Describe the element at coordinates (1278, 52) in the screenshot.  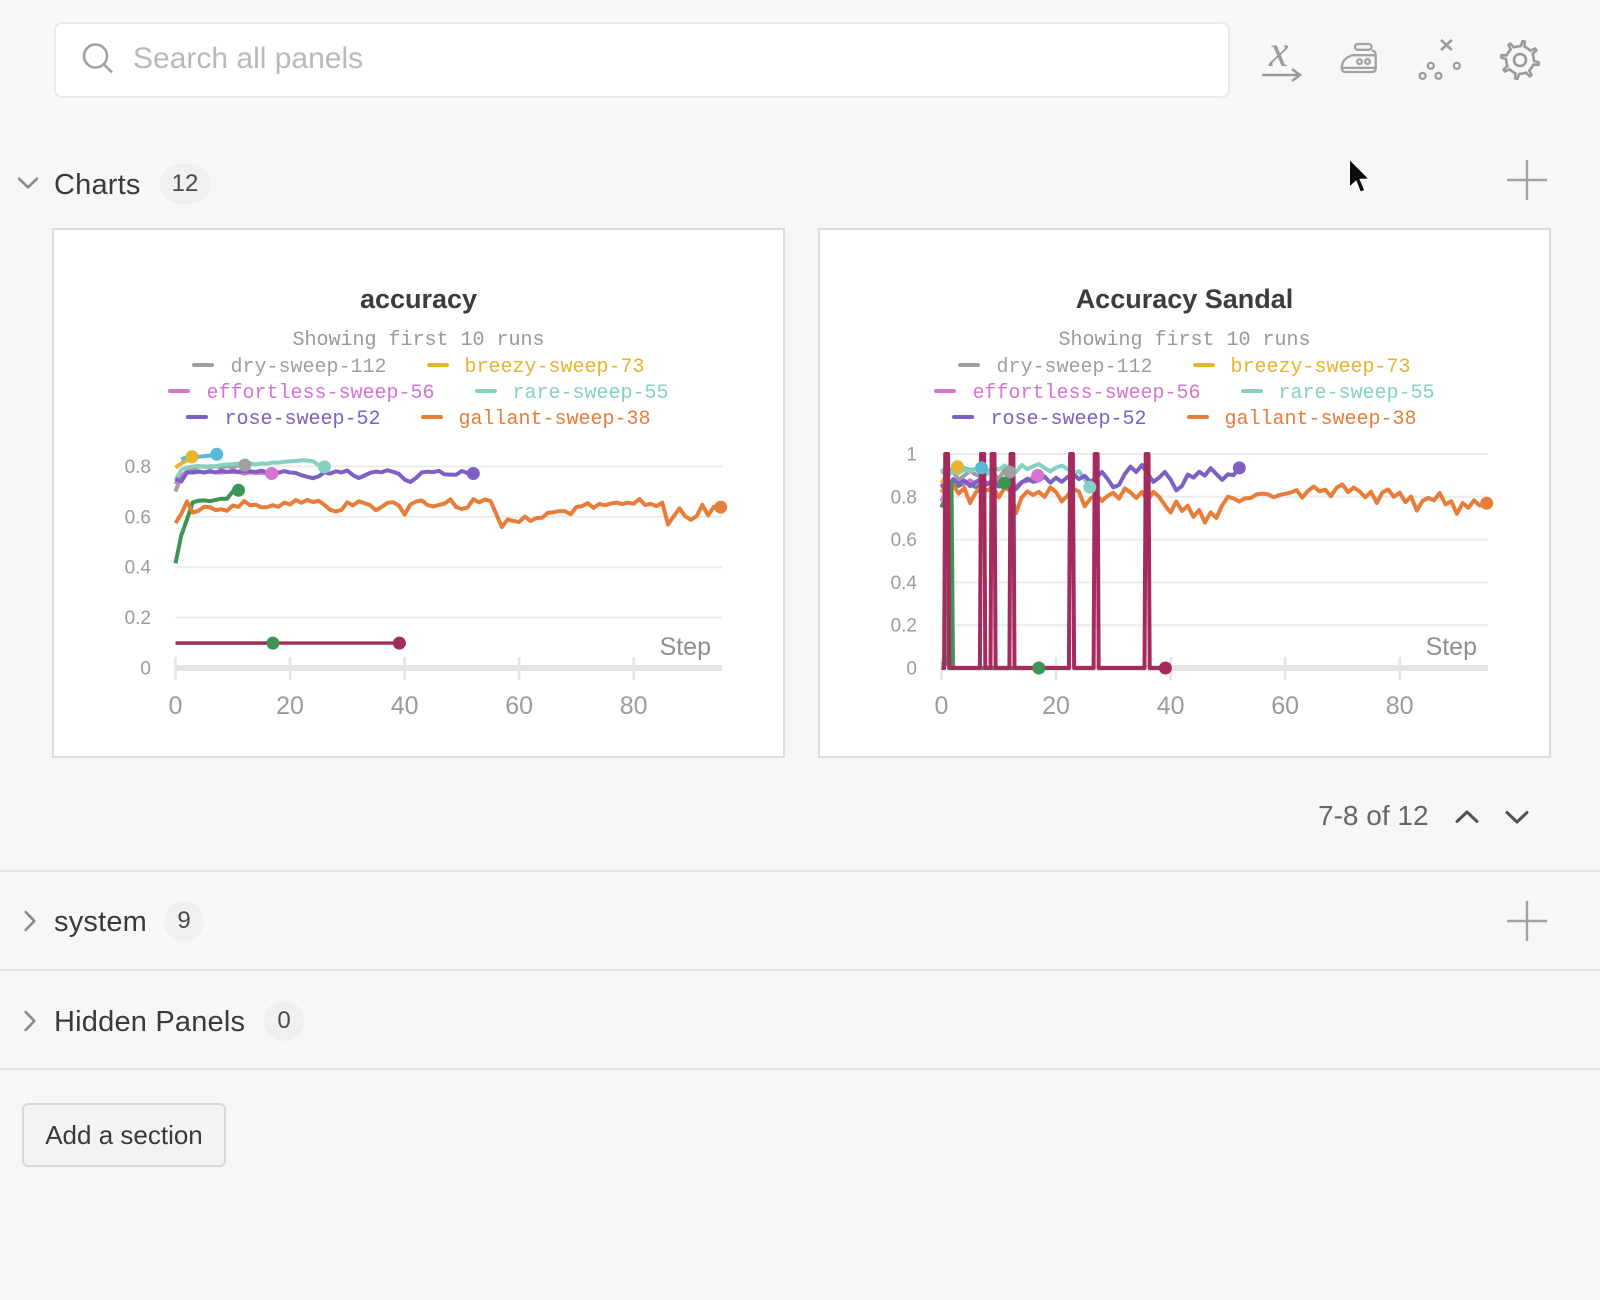
I see `svg-text: x` at that location.